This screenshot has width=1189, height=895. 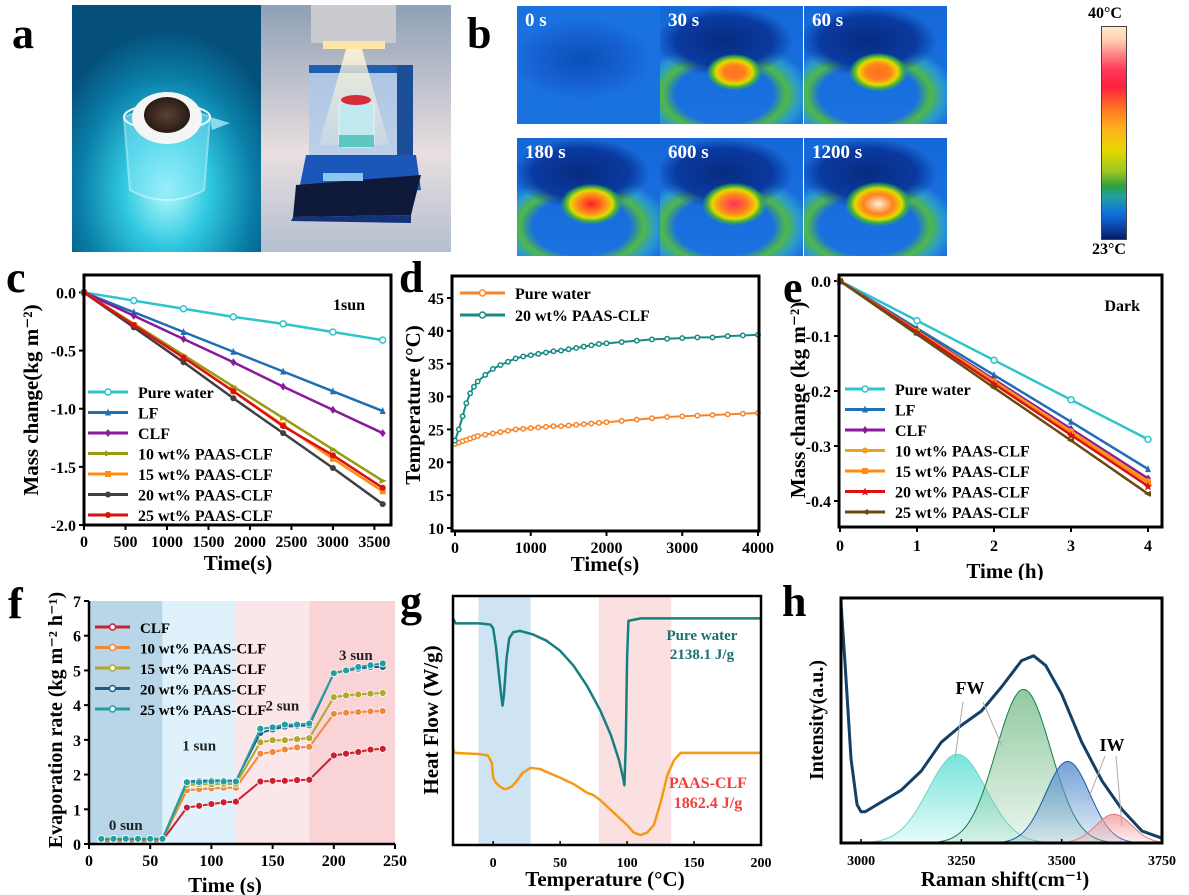 I want to click on y-tick-label: -0.3, so click(x=818, y=447).